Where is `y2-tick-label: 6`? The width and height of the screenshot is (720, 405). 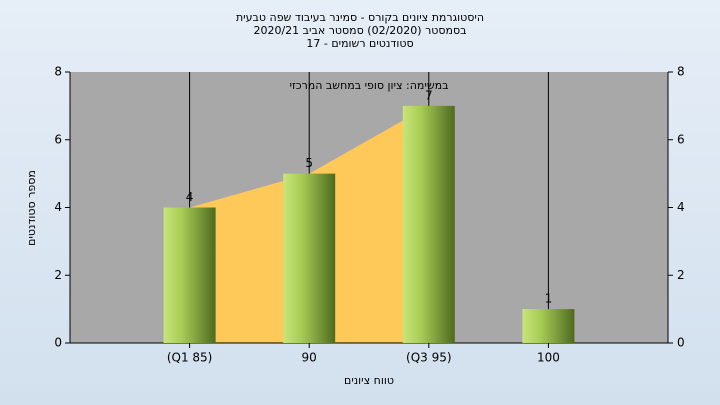
y2-tick-label: 6 is located at coordinates (681, 139).